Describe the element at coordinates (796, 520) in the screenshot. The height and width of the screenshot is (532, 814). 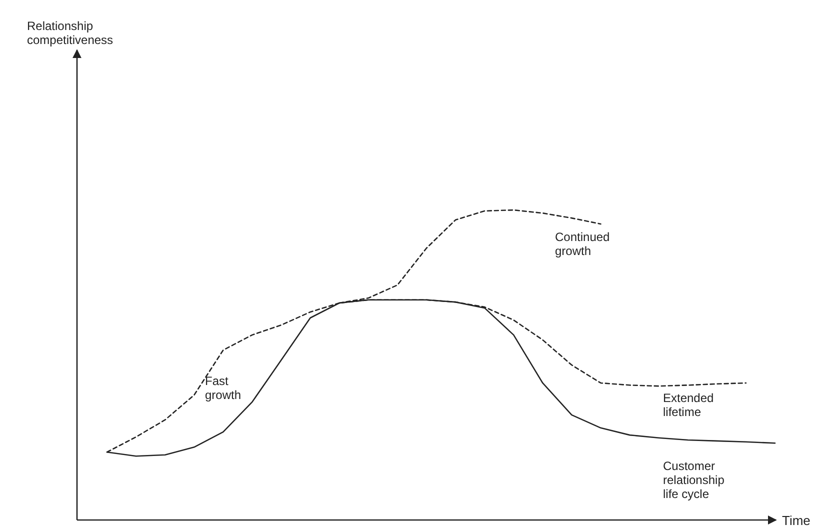
I see `x-axis-title: Time` at that location.